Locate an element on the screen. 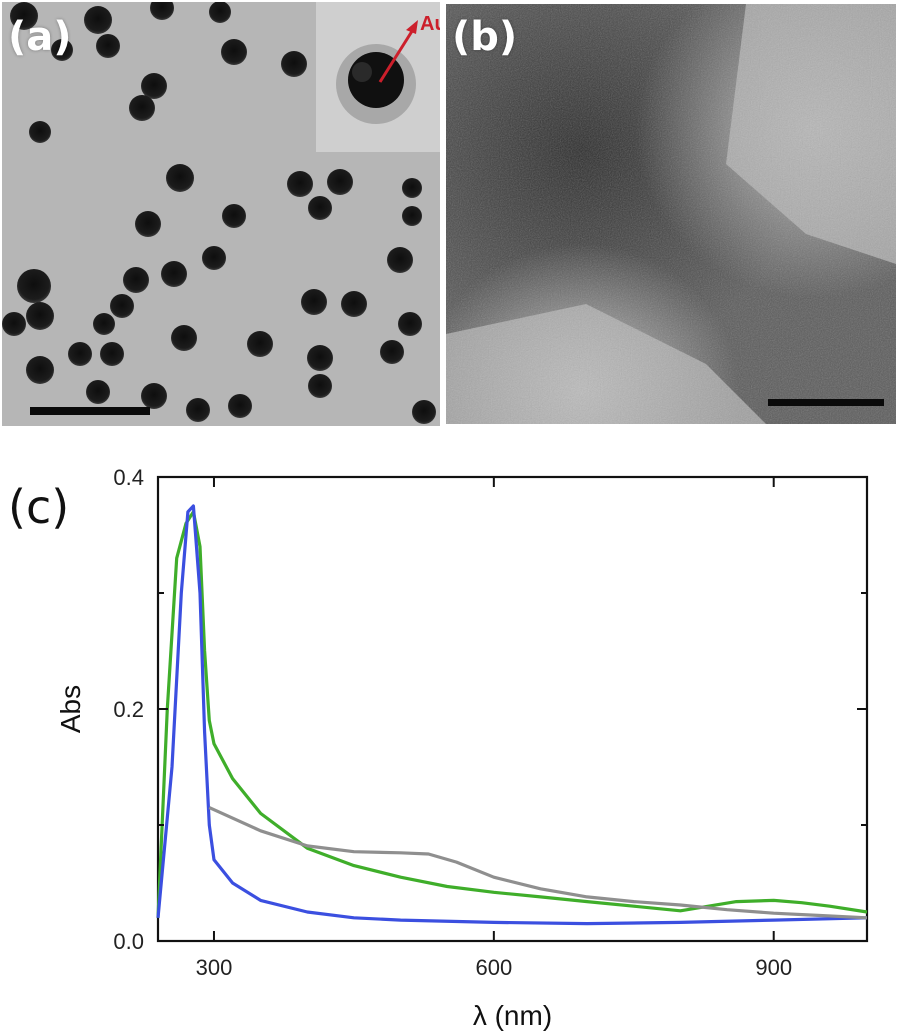  panel-a-inset: Au is located at coordinates (378, 77).